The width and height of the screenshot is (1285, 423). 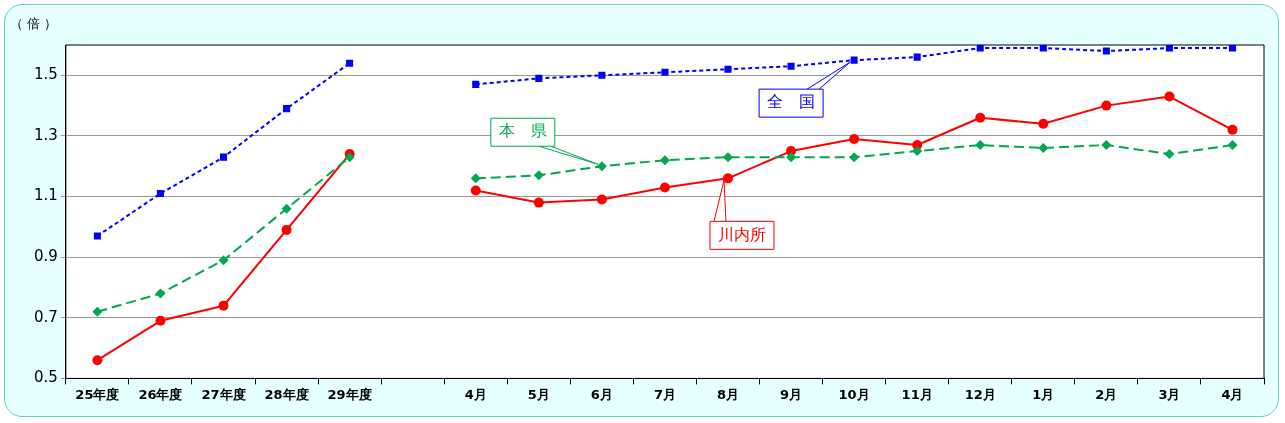 I want to click on x-tick-label: 26年度, so click(x=160, y=394).